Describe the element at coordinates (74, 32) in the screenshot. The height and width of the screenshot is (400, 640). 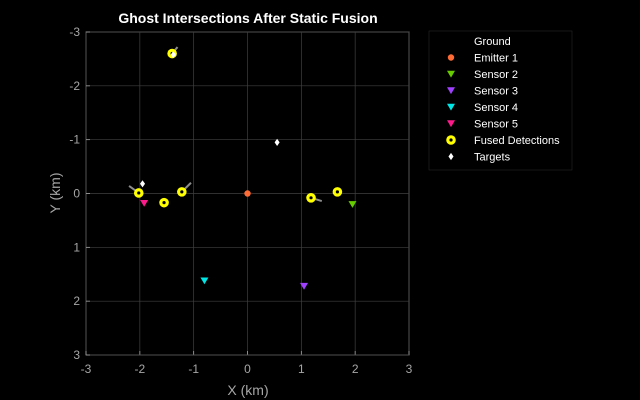
I see `y-tick-label: -3` at that location.